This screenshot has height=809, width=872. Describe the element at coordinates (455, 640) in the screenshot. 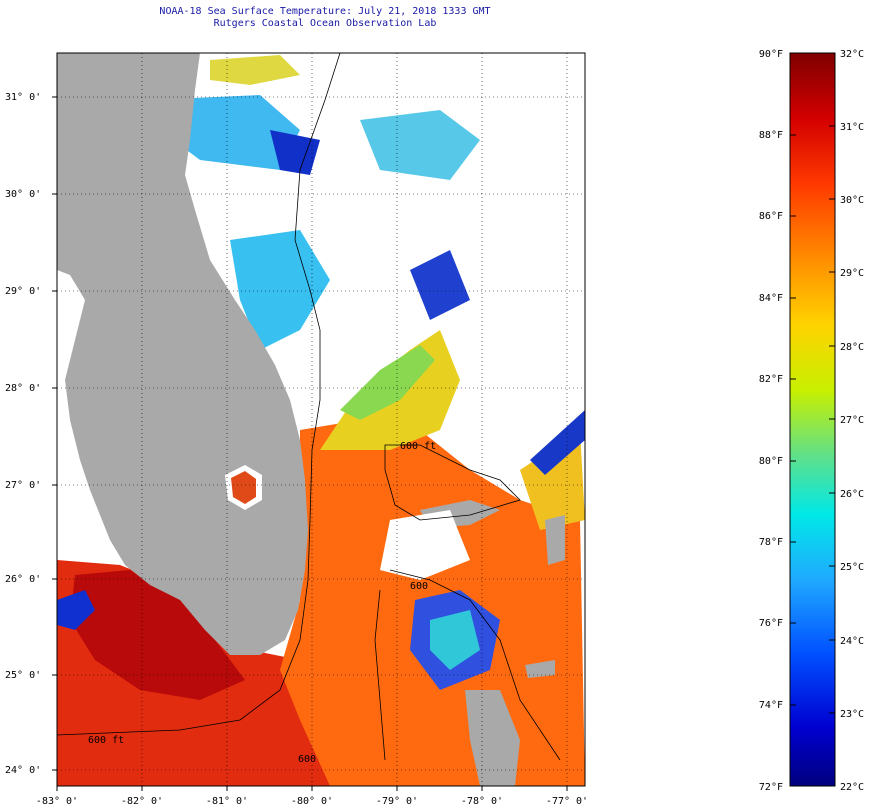

I see `bahamas-cyan-patch` at that location.